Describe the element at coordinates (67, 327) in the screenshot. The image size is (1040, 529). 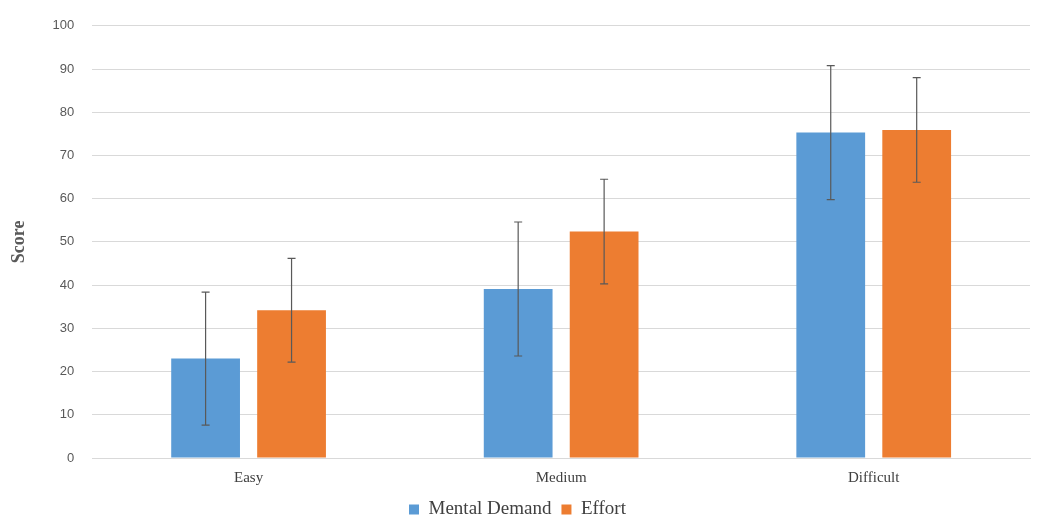
I see `y-tick-label: 30` at that location.